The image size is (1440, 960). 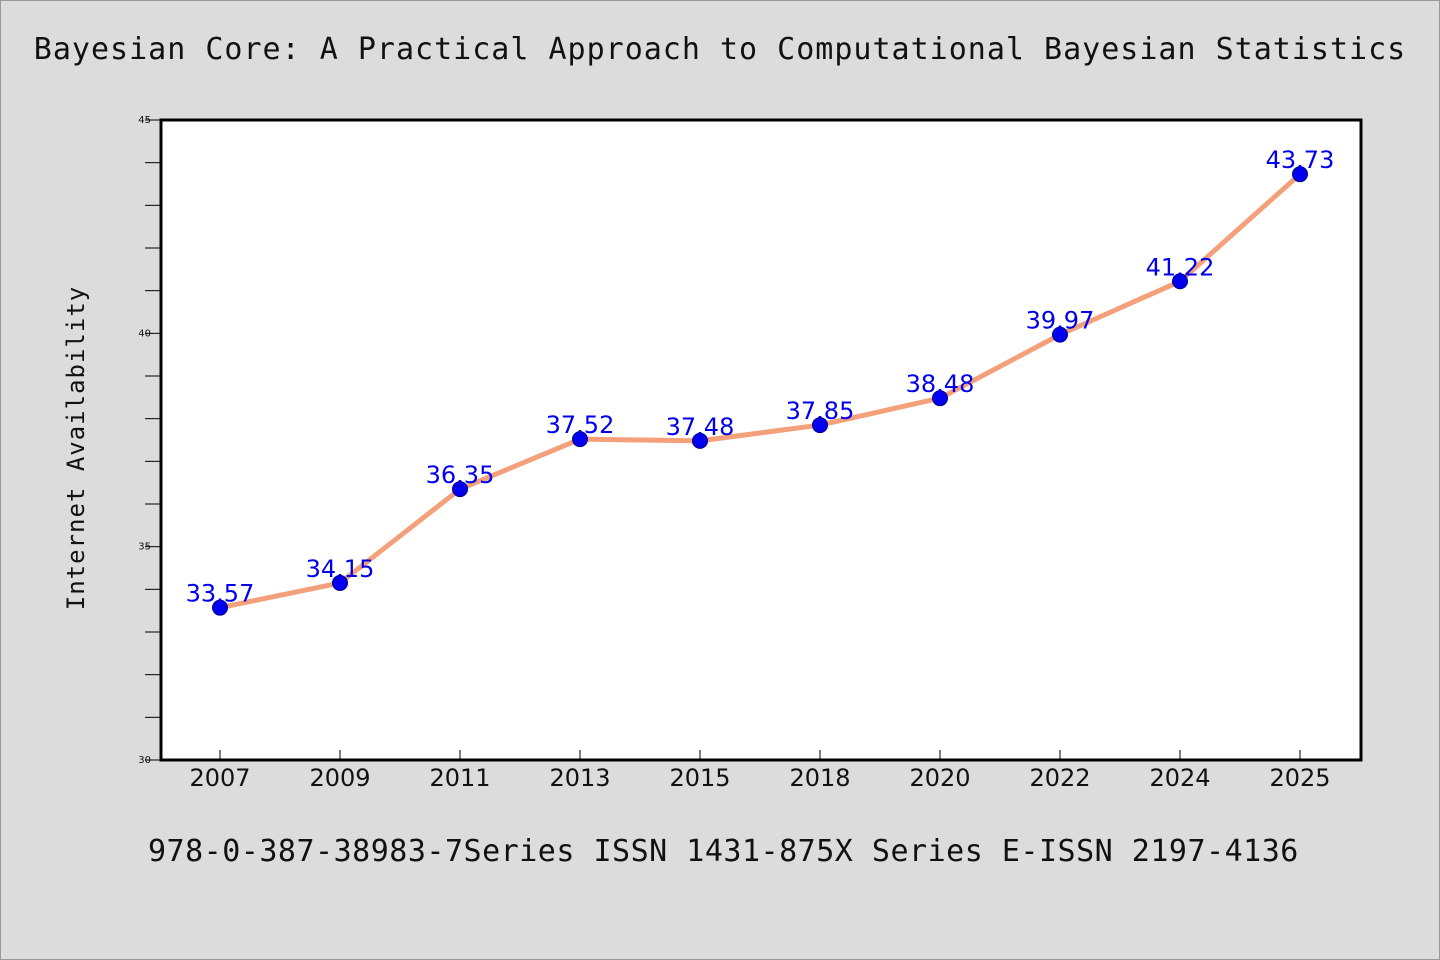 I want to click on data-label: 36.35, so click(x=460, y=475).